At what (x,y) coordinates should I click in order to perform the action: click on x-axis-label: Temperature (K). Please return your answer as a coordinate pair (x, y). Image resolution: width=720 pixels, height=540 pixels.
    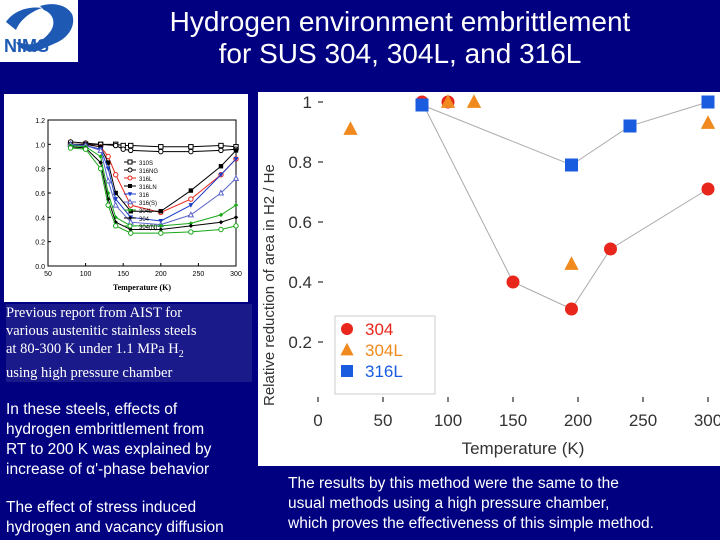
    Looking at the image, I should click on (523, 448).